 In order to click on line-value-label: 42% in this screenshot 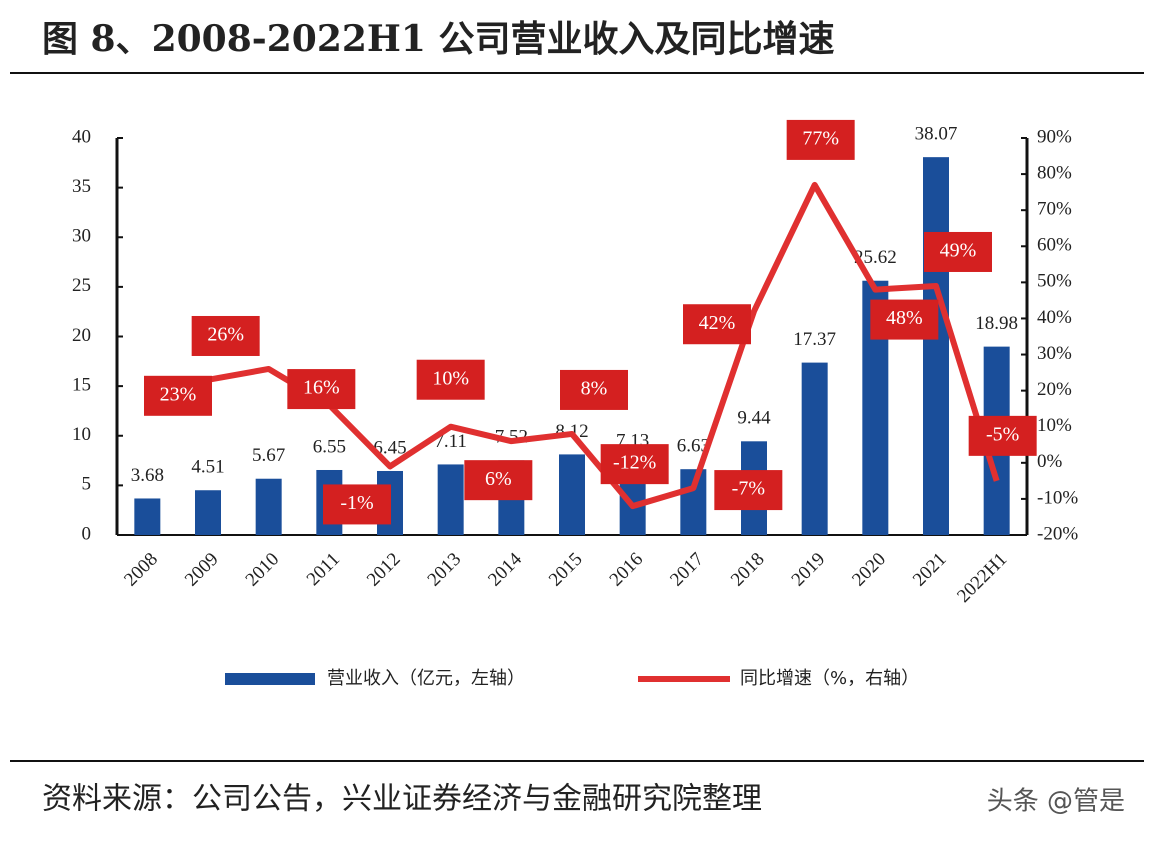, I will do `click(717, 323)`.